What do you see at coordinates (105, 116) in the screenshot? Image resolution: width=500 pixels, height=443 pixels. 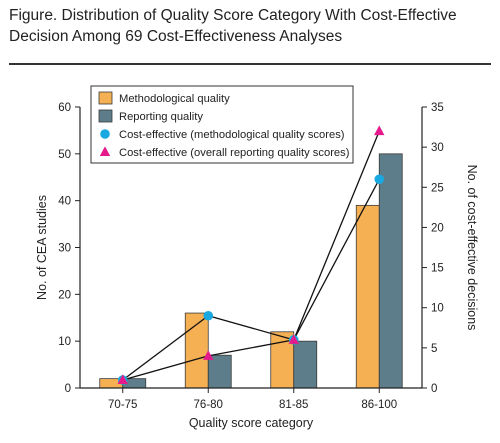 I see `legend-swatch-reporting` at bounding box center [105, 116].